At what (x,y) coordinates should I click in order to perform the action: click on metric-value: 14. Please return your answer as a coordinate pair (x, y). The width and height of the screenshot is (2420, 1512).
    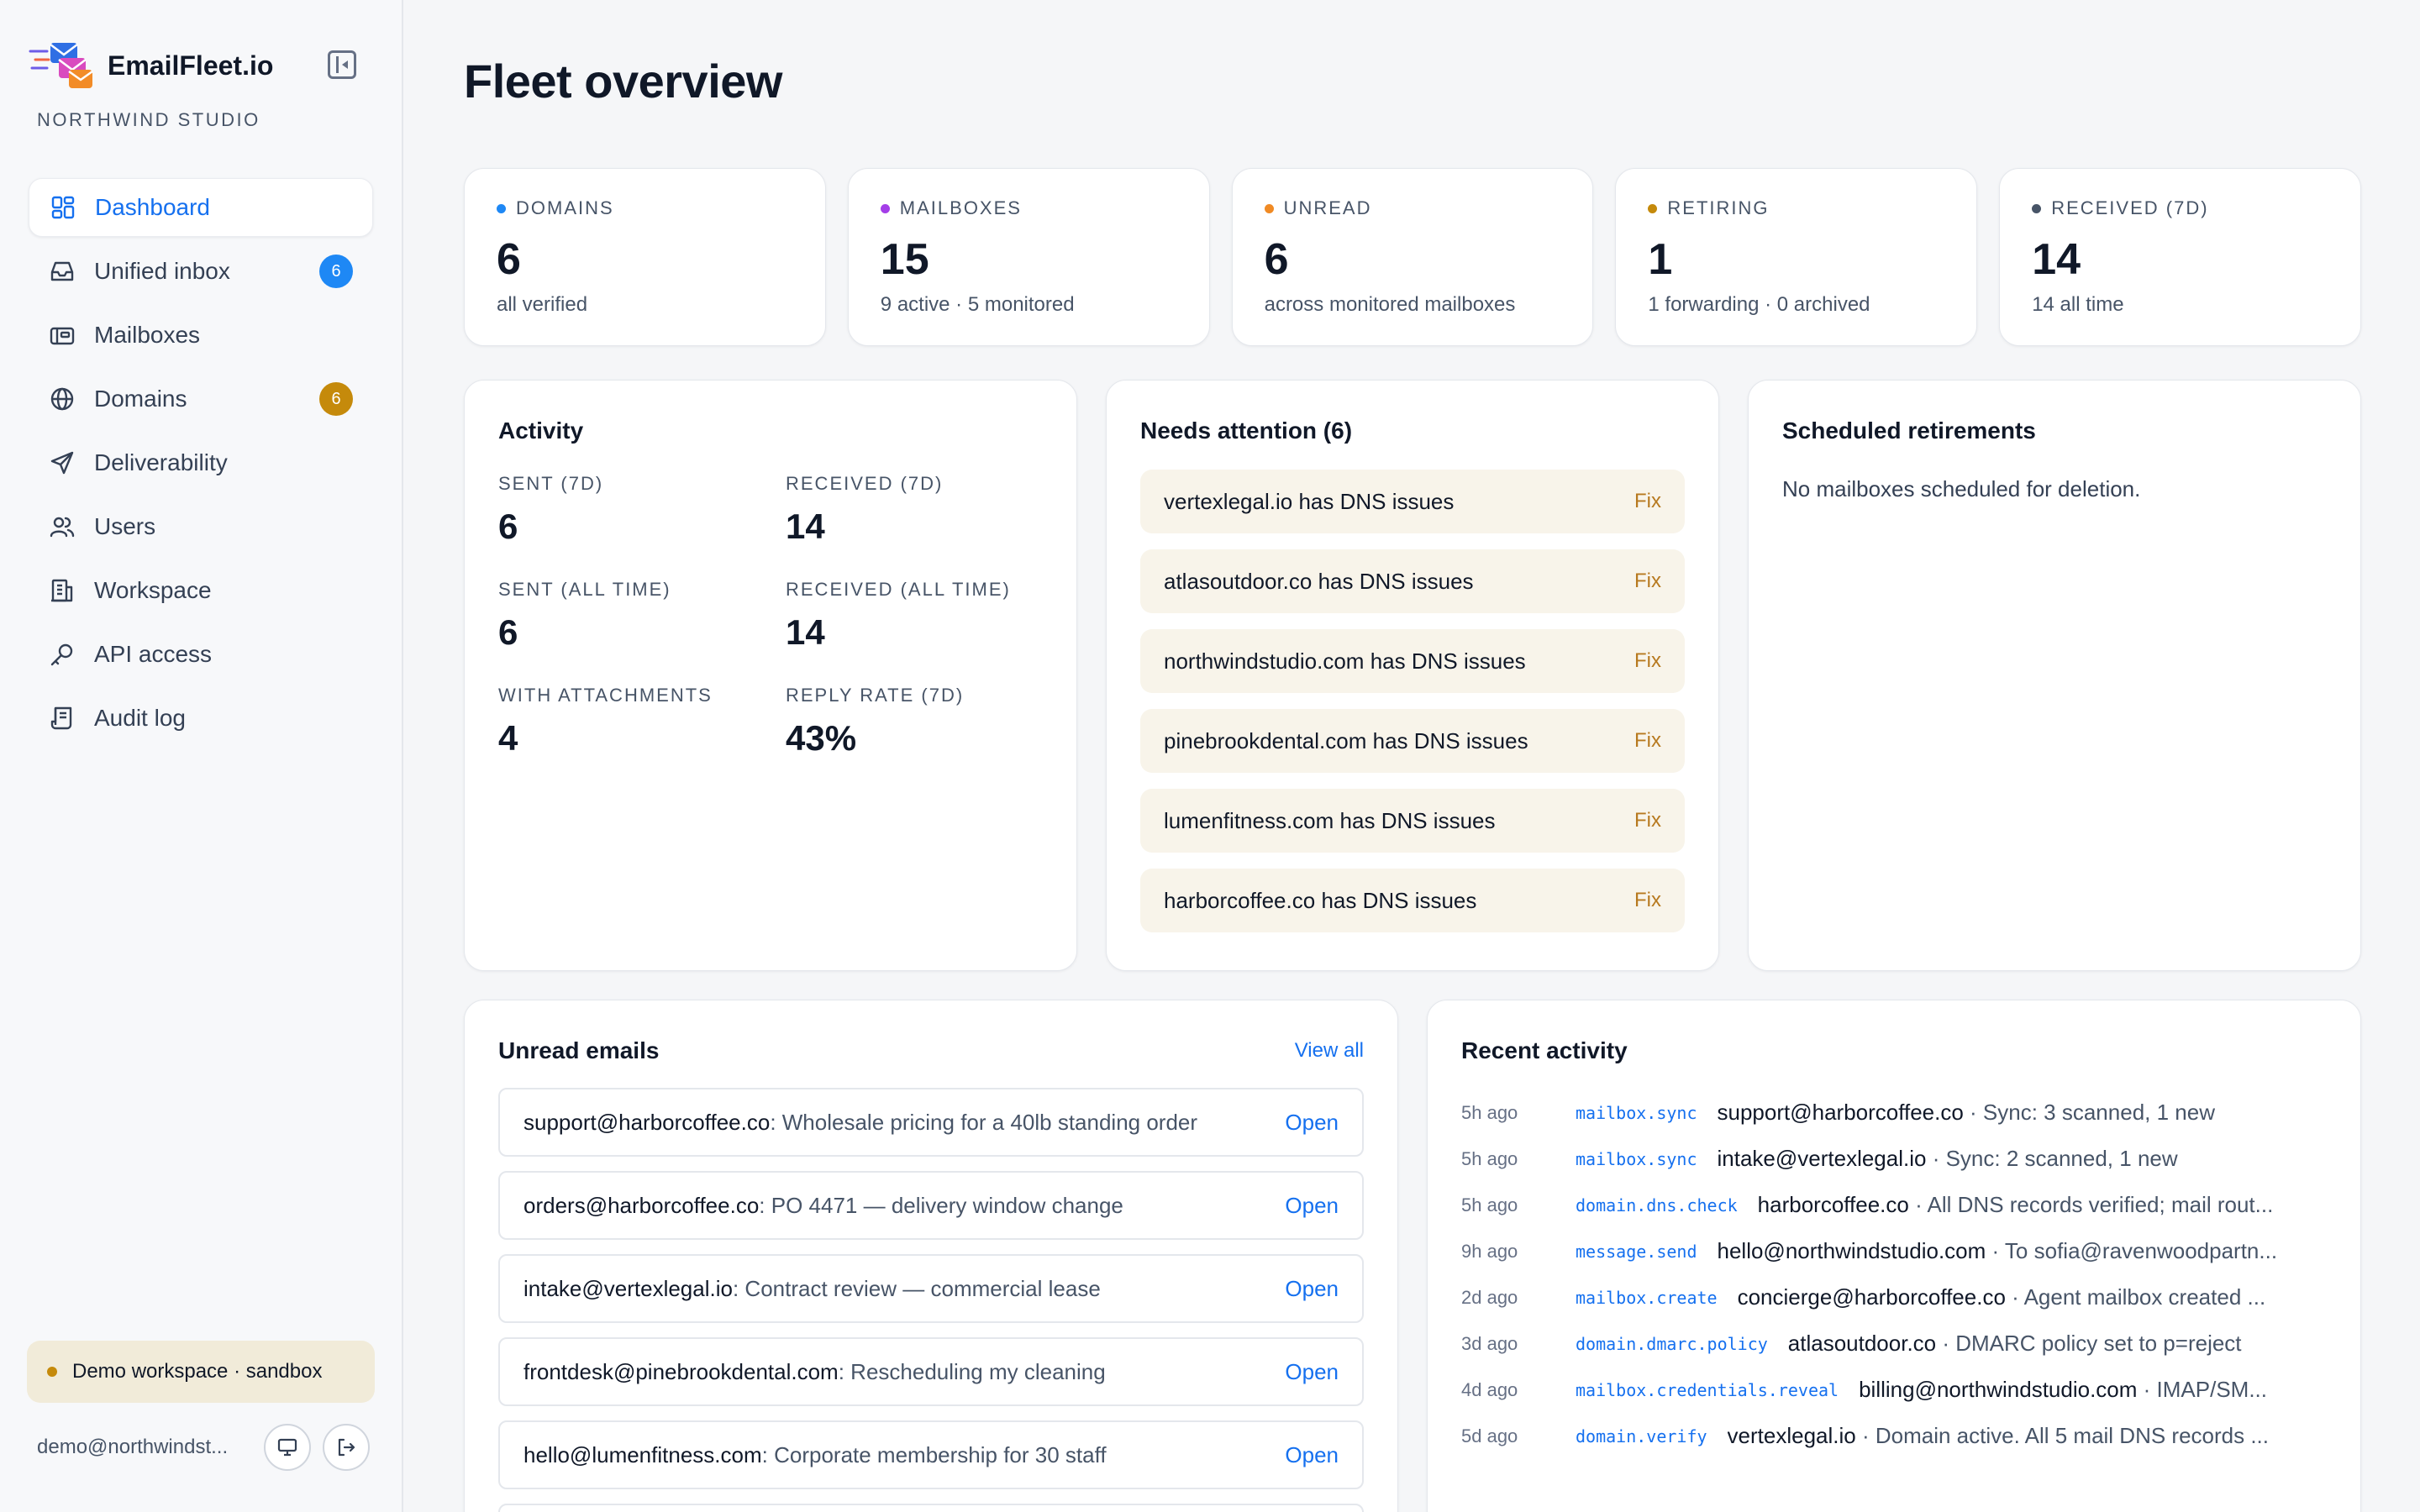
    Looking at the image, I should click on (805, 526).